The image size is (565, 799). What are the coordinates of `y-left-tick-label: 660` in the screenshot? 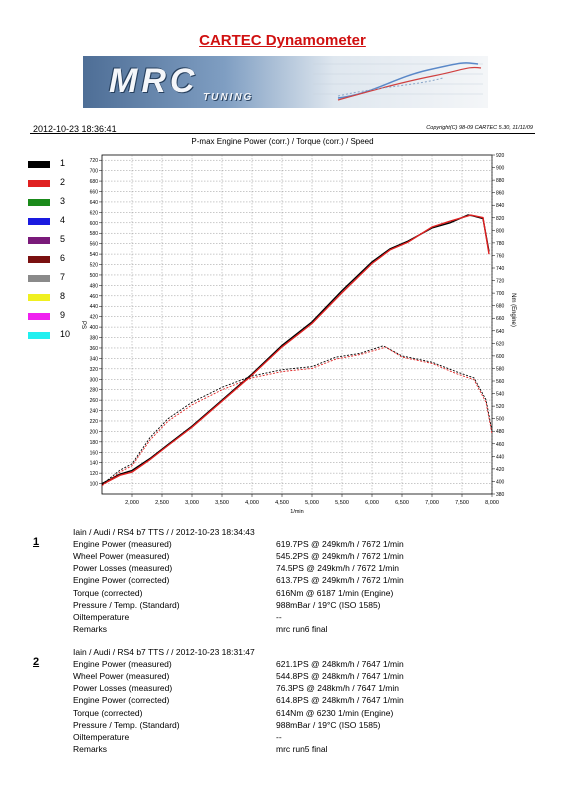 It's located at (94, 193).